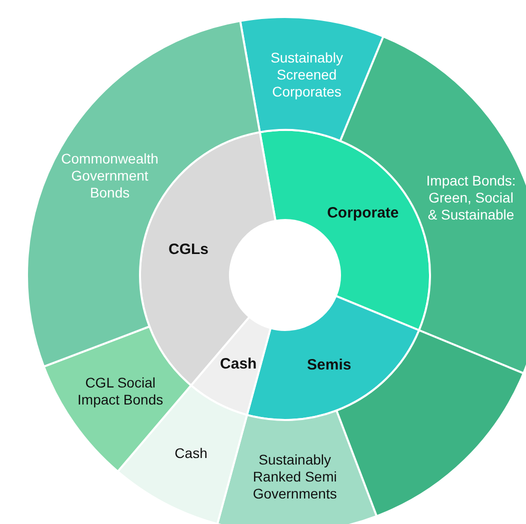 Image resolution: width=526 pixels, height=524 pixels. I want to click on slice-label: Sustainably Ranked Semi Governments, so click(294, 476).